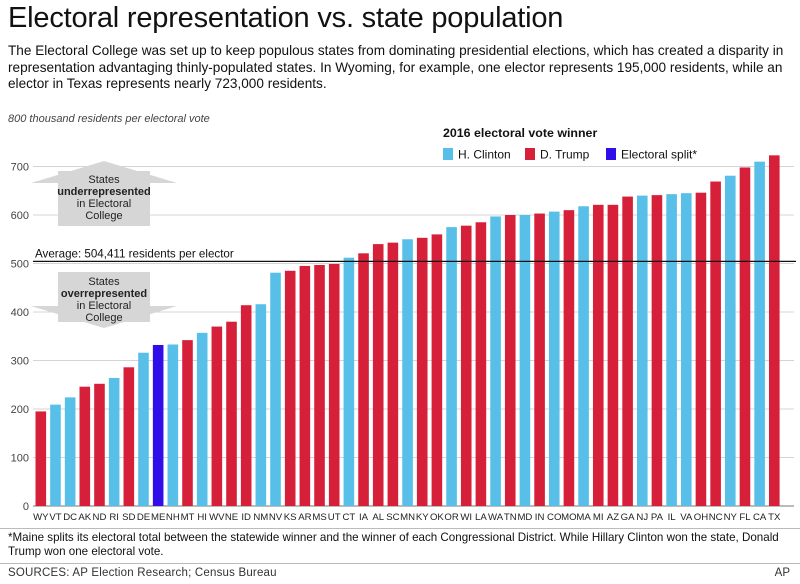 The image size is (800, 584). I want to click on y-tick-label: 500, so click(20, 265).